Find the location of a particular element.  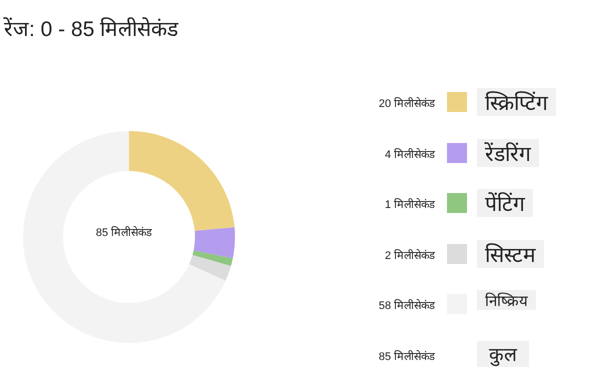

legend-label: सिस्टम is located at coordinates (510, 254).